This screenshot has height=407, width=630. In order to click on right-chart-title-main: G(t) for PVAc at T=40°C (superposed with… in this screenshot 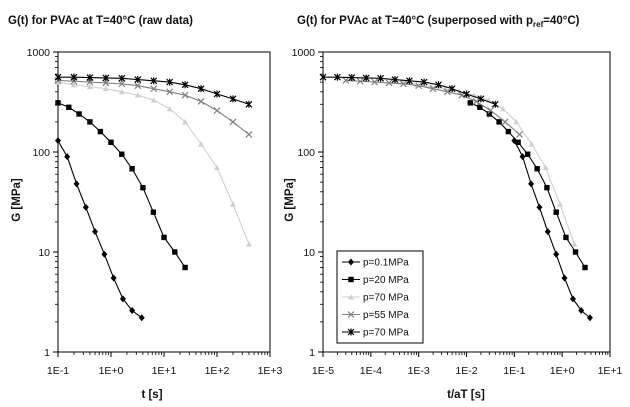, I will do `click(415, 21)`.